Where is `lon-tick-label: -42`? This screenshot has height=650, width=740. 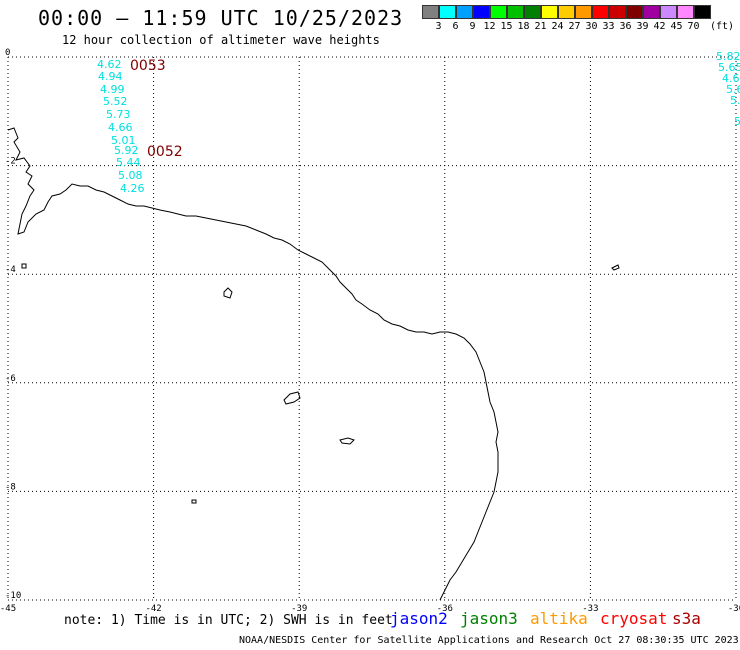 lon-tick-label: -42 is located at coordinates (153, 609).